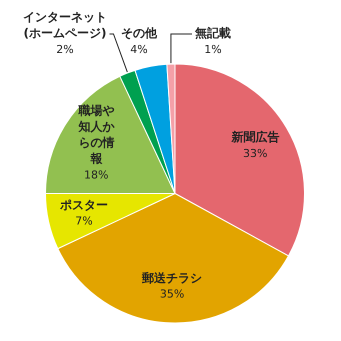 This screenshot has width=341, height=341. Describe the element at coordinates (96, 175) in the screenshot. I see `data-label: 18%` at that location.